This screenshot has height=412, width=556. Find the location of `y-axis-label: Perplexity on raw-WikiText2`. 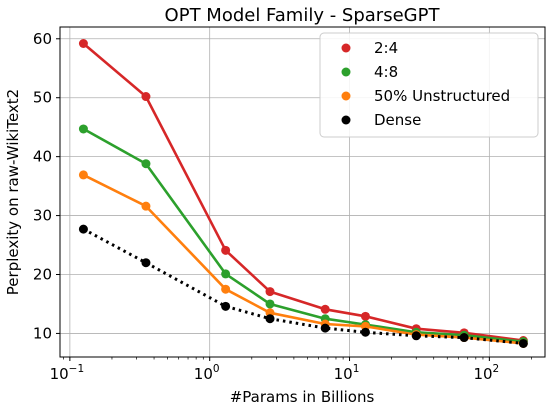

y-axis-label: Perplexity on raw-WikiText2 is located at coordinates (13, 192).